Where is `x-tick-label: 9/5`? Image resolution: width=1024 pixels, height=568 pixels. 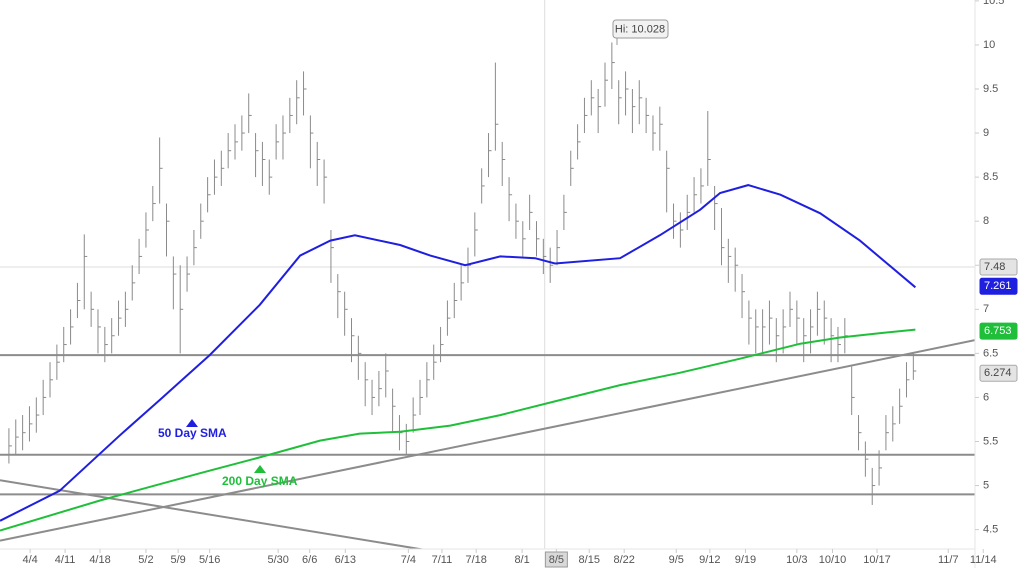
x-tick-label: 9/5 is located at coordinates (676, 560).